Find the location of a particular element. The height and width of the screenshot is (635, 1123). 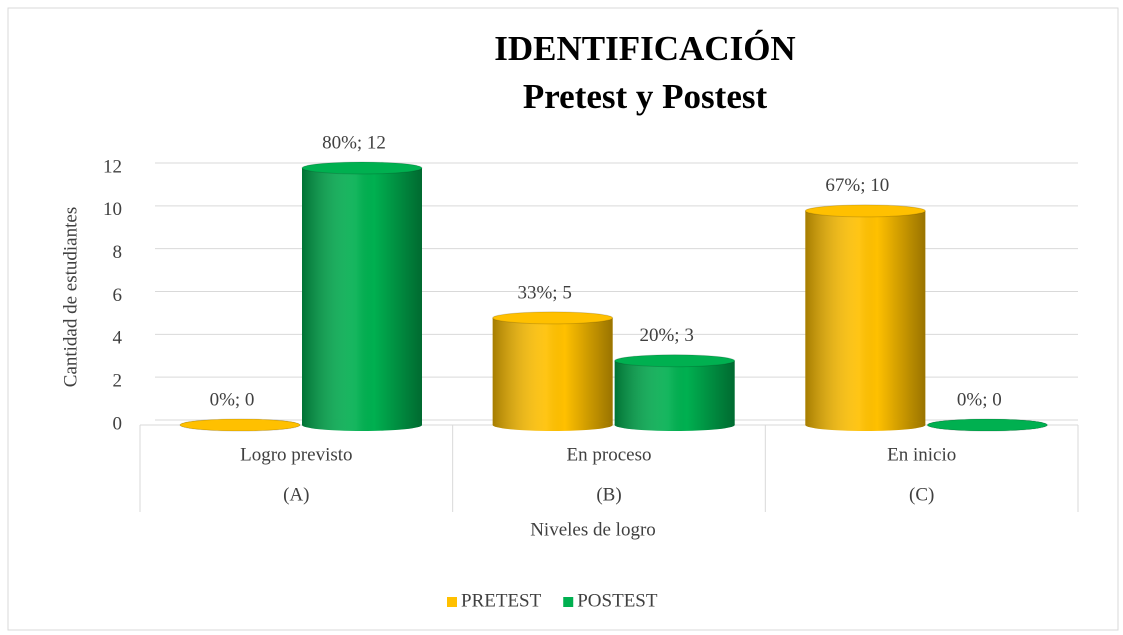

legend-label: POSTEST is located at coordinates (617, 600).